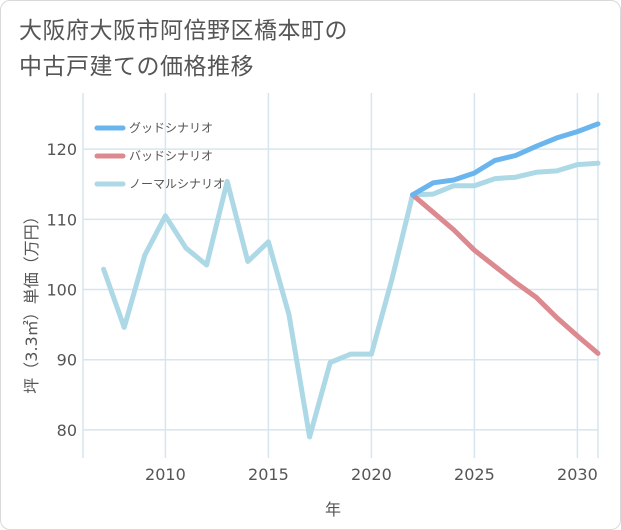 This screenshot has height=530, width=621. I want to click on y-tick-label-110: 110, so click(61, 219).